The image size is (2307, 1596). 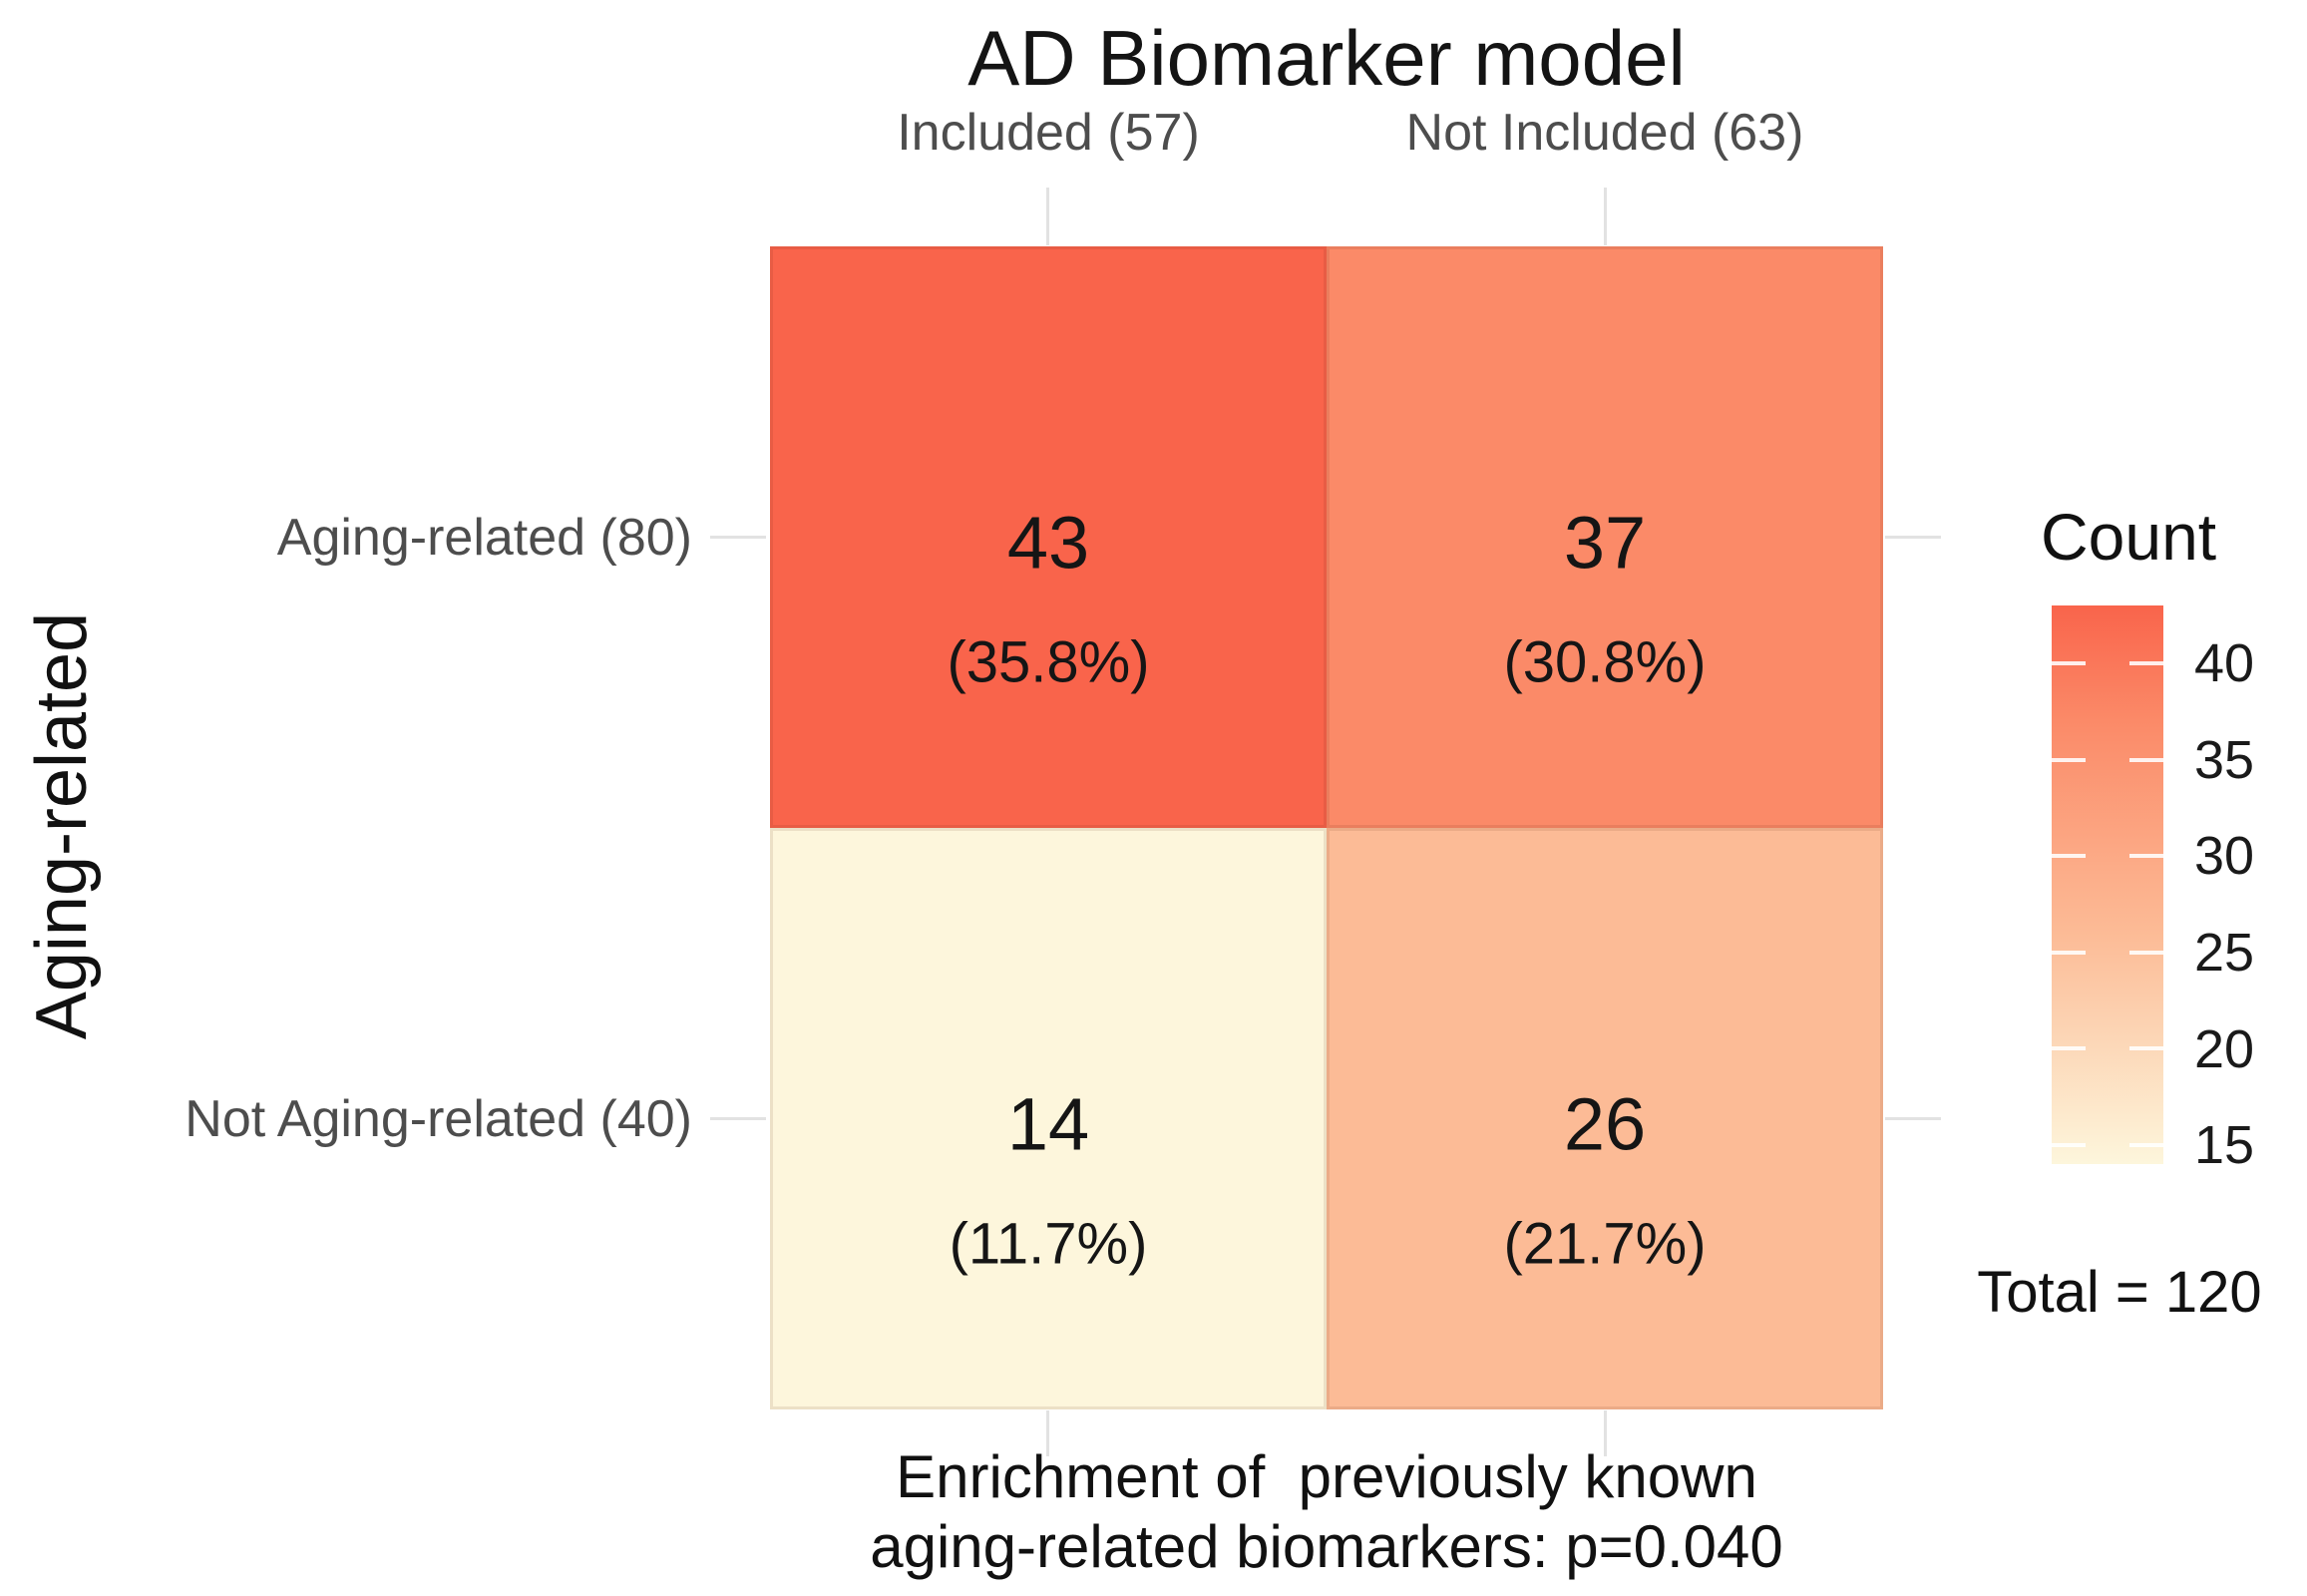 I want to click on cell-not-aging-not-included: 26 (21.7%), so click(x=1605, y=1118).